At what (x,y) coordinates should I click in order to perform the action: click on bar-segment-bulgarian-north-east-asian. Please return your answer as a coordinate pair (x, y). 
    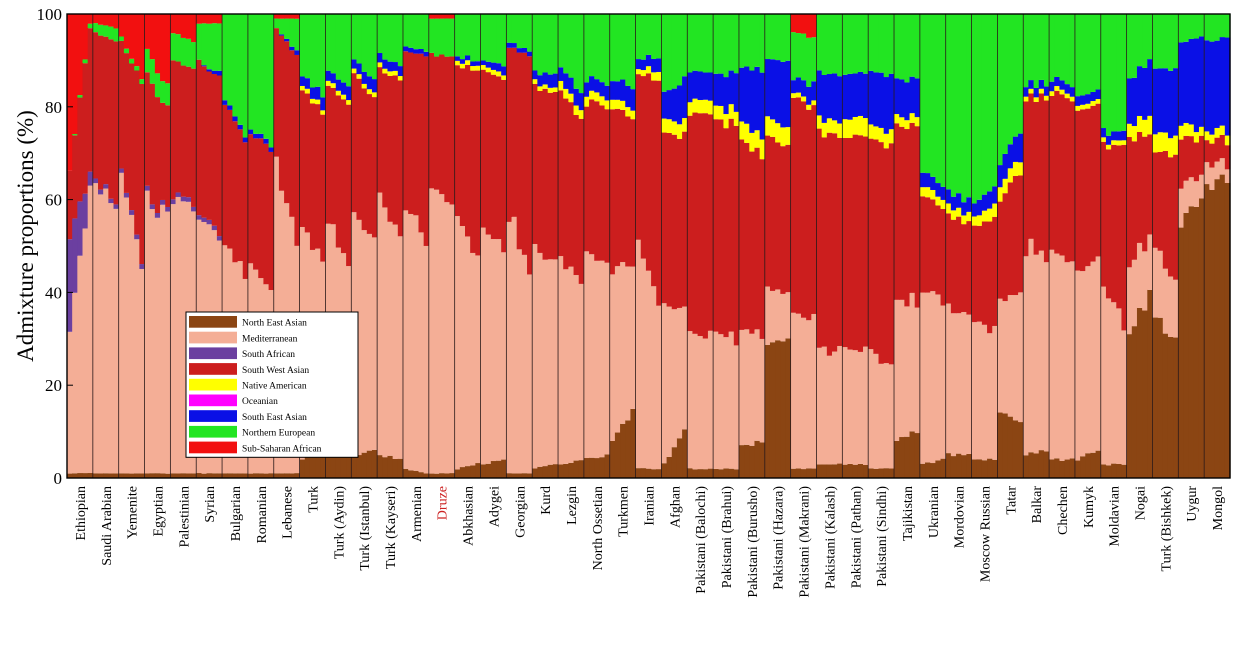
    Looking at the image, I should click on (245, 475).